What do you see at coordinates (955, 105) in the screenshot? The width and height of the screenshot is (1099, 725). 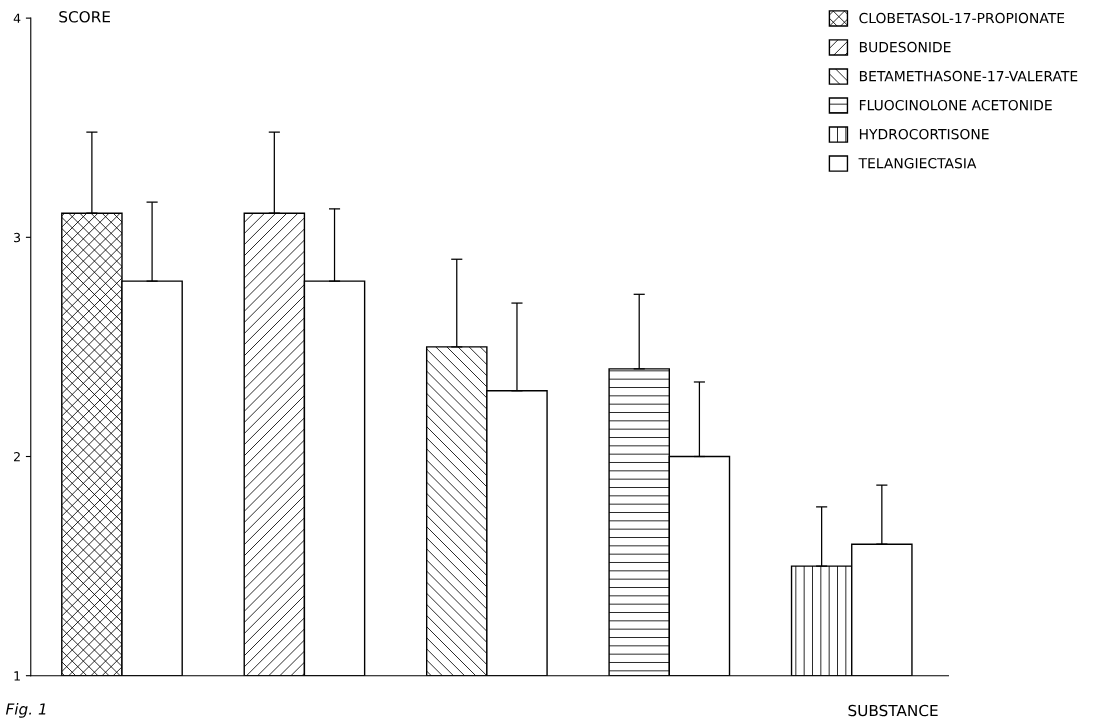 I see `legend-label: FLUOCINOLONE ACETONIDE` at bounding box center [955, 105].